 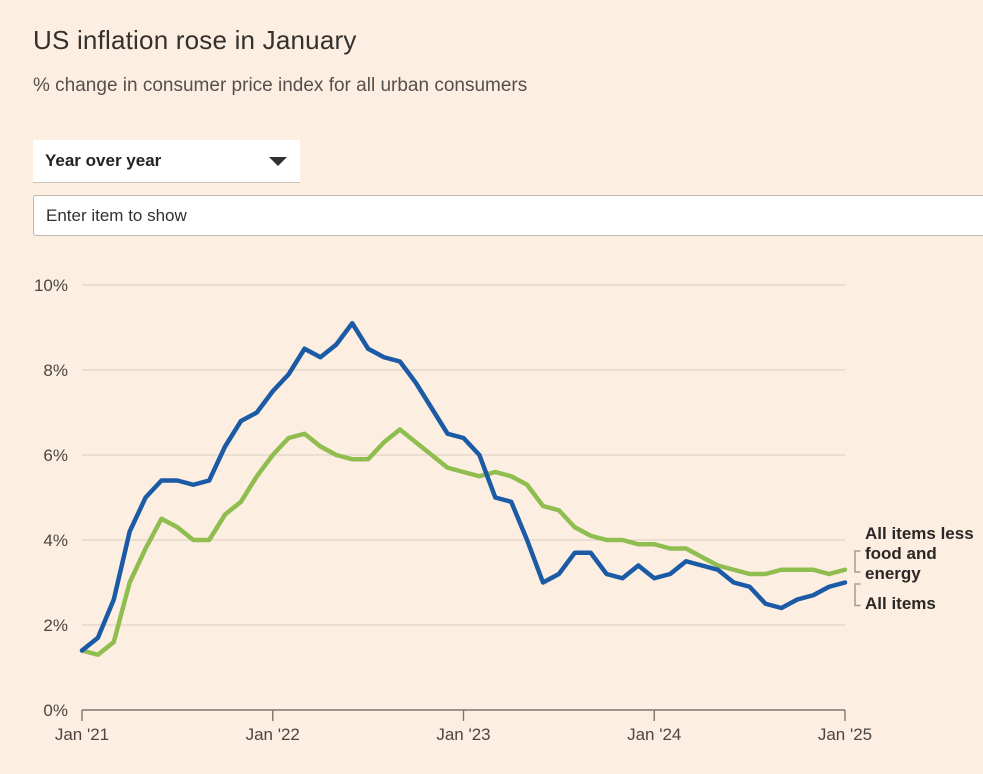 I want to click on x-axis-tick-label: Jan '23, so click(x=463, y=734).